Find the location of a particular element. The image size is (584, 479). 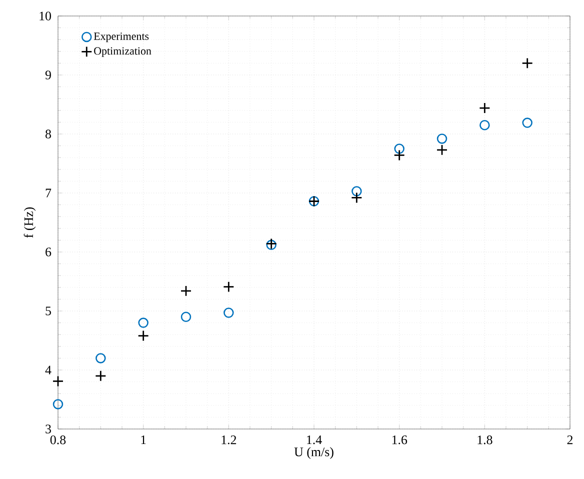

y-tick-label: 7 is located at coordinates (49, 193).